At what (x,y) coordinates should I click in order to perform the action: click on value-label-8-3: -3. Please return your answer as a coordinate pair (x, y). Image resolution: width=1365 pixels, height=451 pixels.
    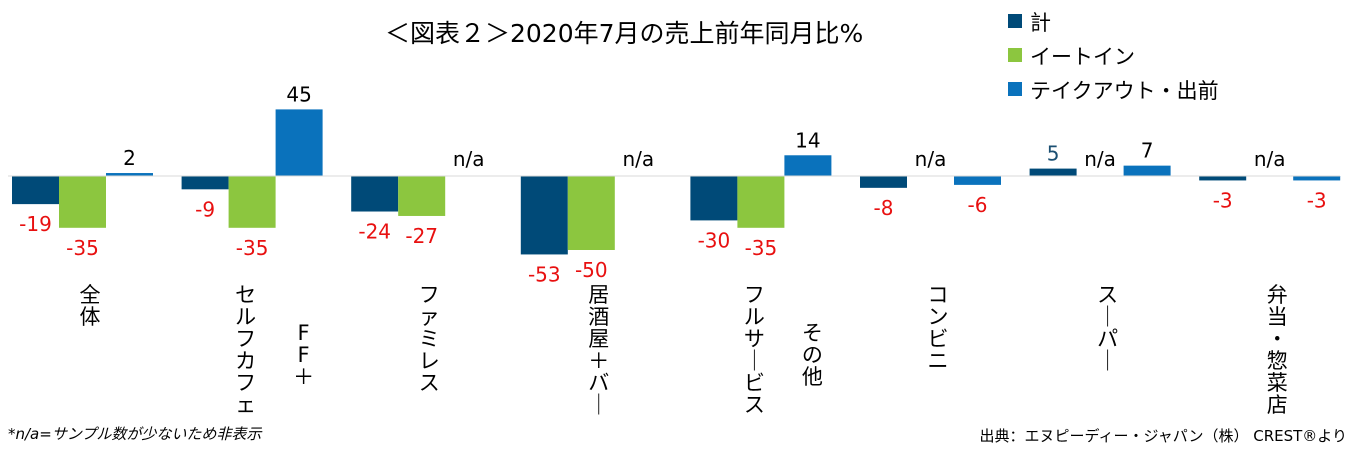
    Looking at the image, I should click on (1317, 200).